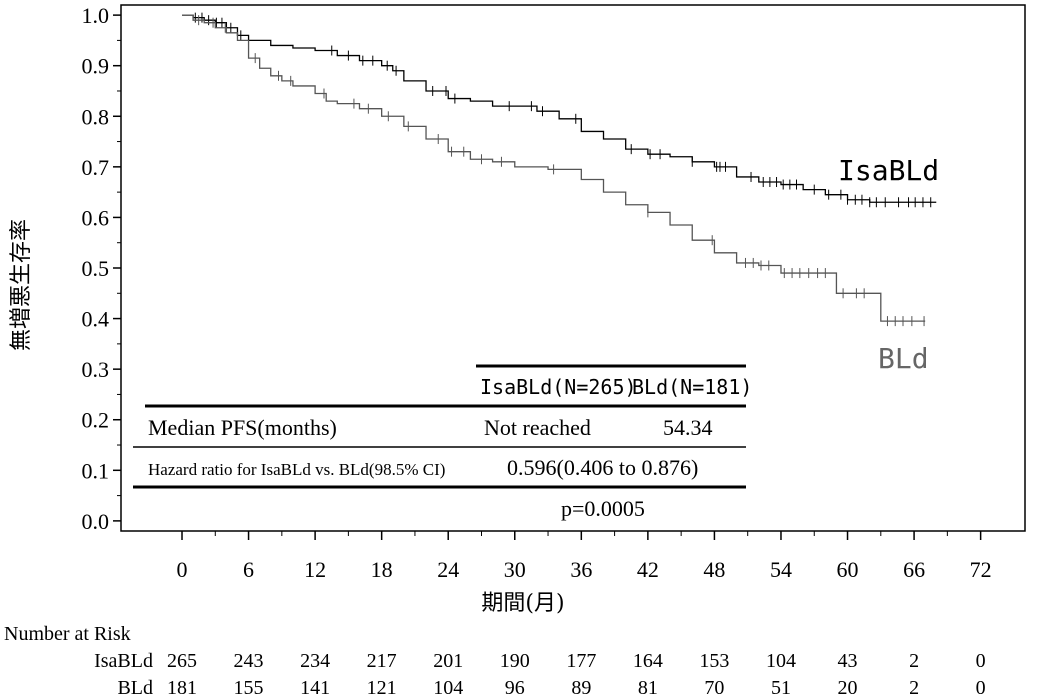 This screenshot has height=700, width=1048. What do you see at coordinates (248, 569) in the screenshot?
I see `x-tick-label: 6` at bounding box center [248, 569].